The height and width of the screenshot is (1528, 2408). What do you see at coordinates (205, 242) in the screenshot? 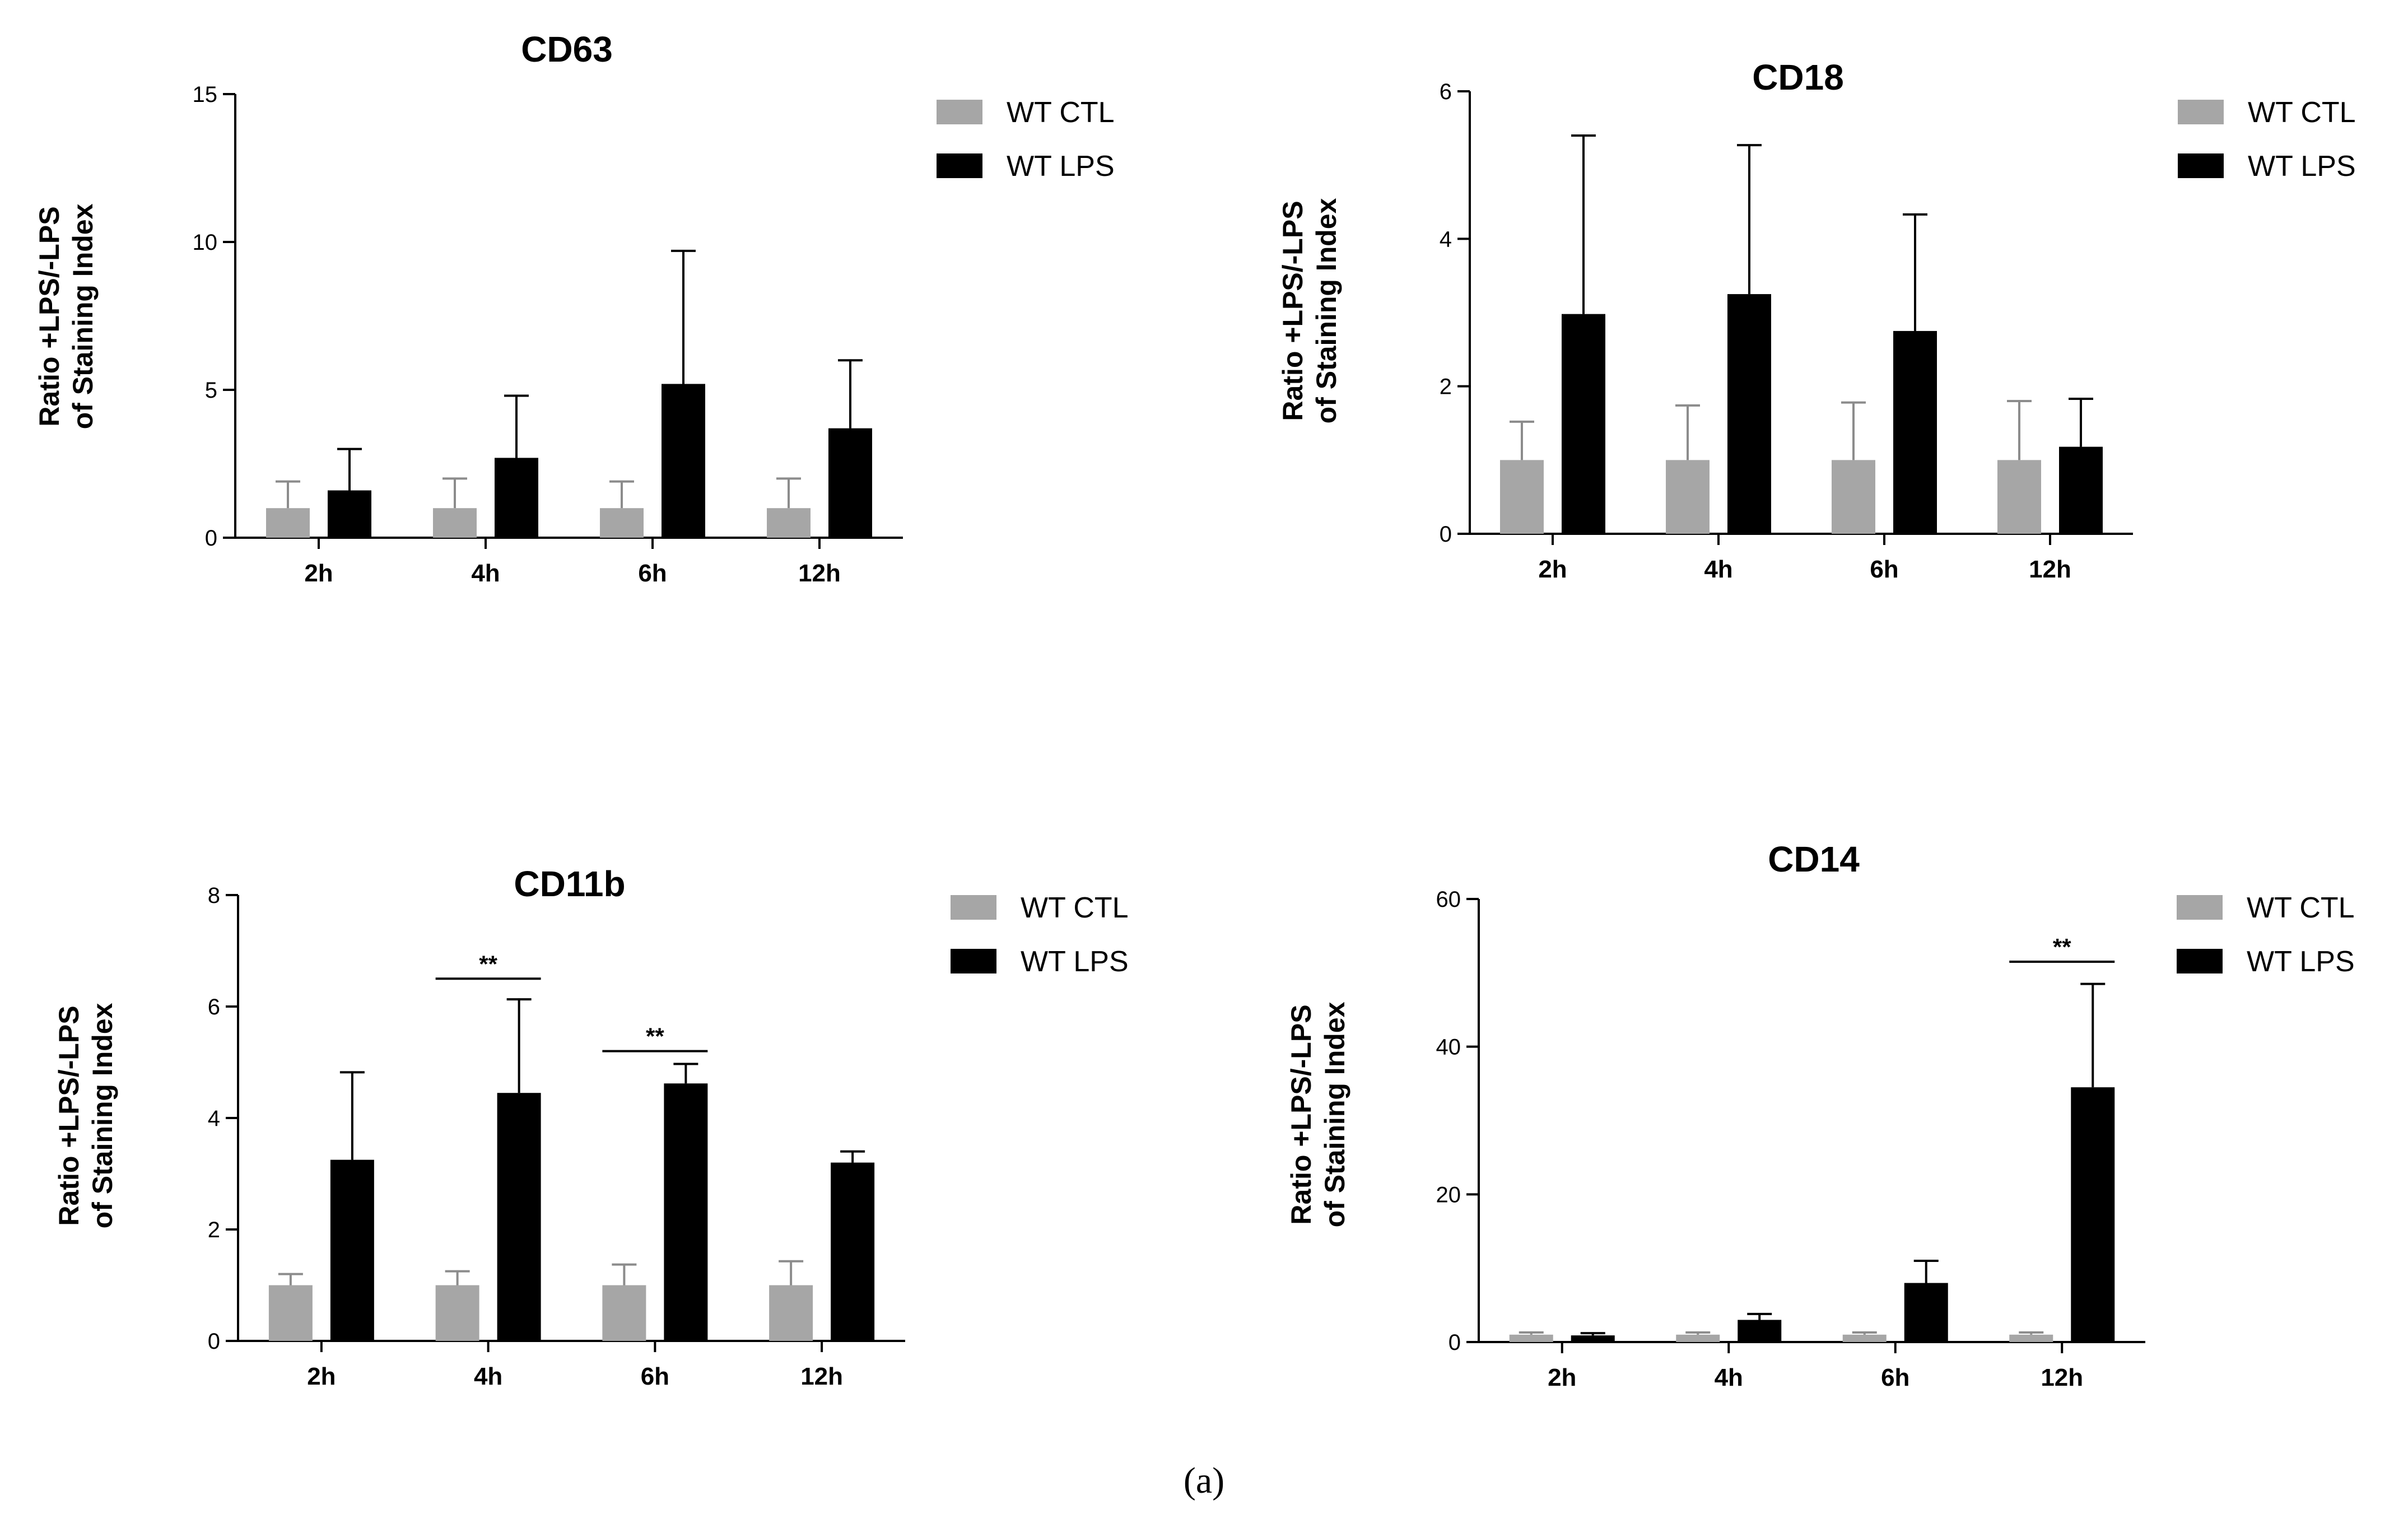
I see `y-tick-label: 10` at bounding box center [205, 242].